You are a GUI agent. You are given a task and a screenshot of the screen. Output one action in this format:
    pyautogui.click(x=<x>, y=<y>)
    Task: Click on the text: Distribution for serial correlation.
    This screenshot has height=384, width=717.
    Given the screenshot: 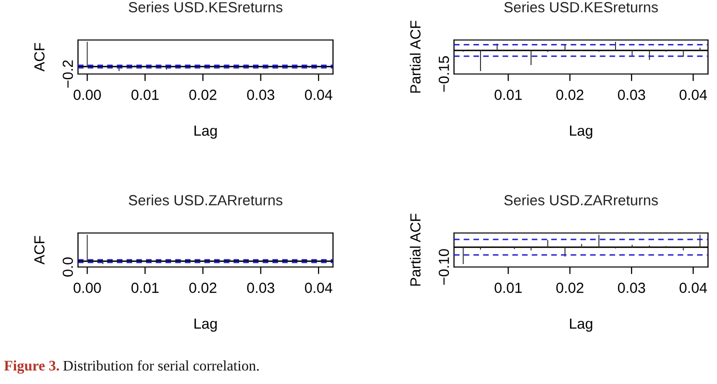 What is the action you would take?
    pyautogui.click(x=161, y=365)
    